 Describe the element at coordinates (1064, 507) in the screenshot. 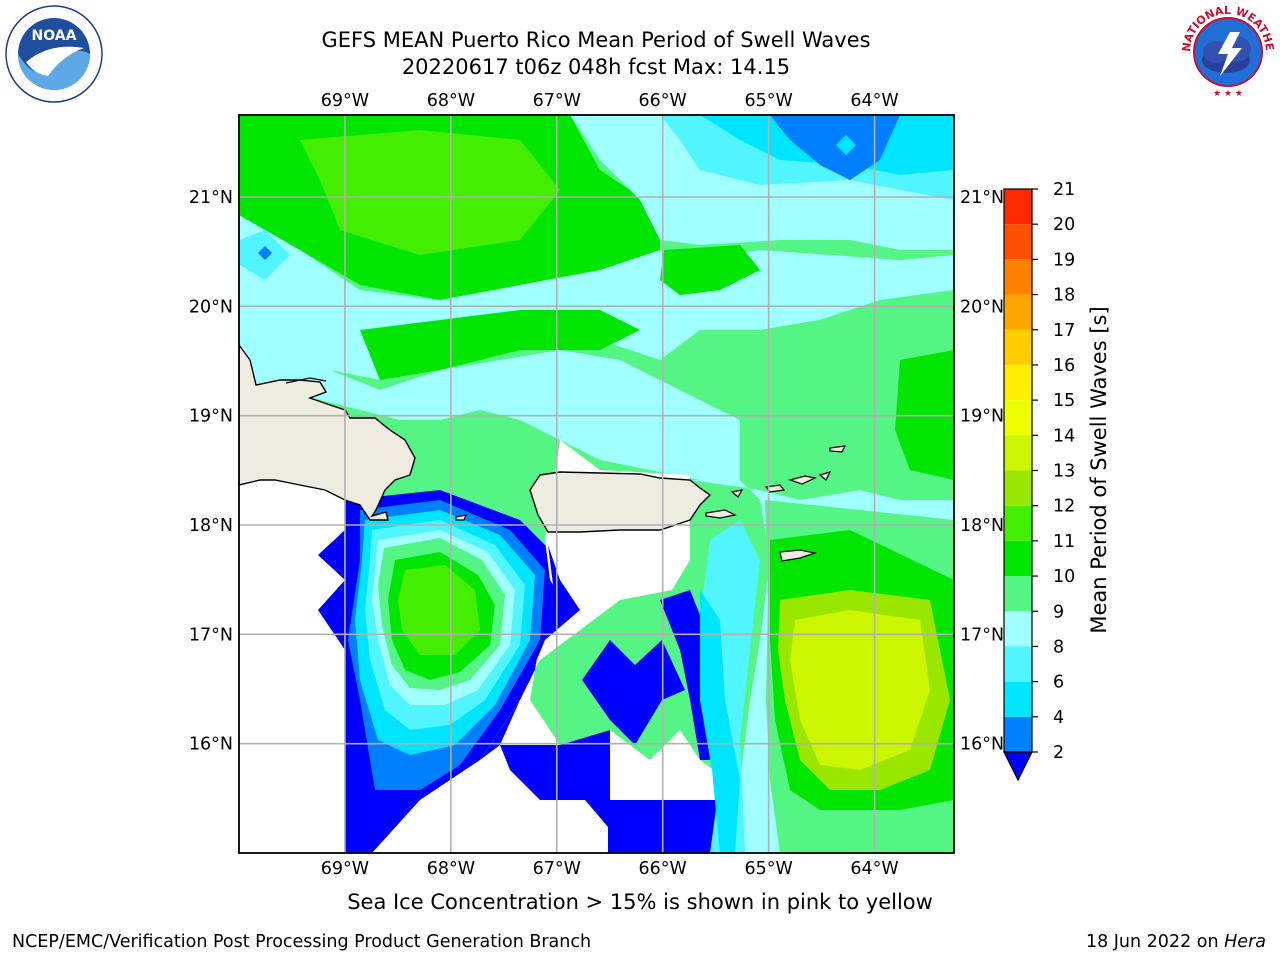

I see `colorbar-tick-label: 12` at that location.